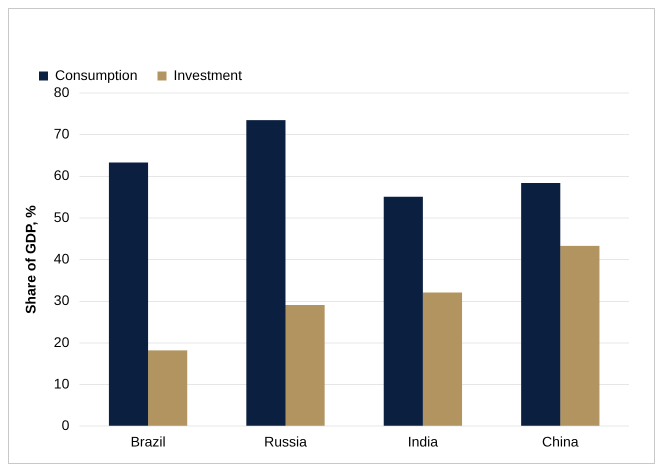 This screenshot has width=665, height=474. What do you see at coordinates (30, 259) in the screenshot?
I see `y-axis-title: Share of GDP, %` at bounding box center [30, 259].